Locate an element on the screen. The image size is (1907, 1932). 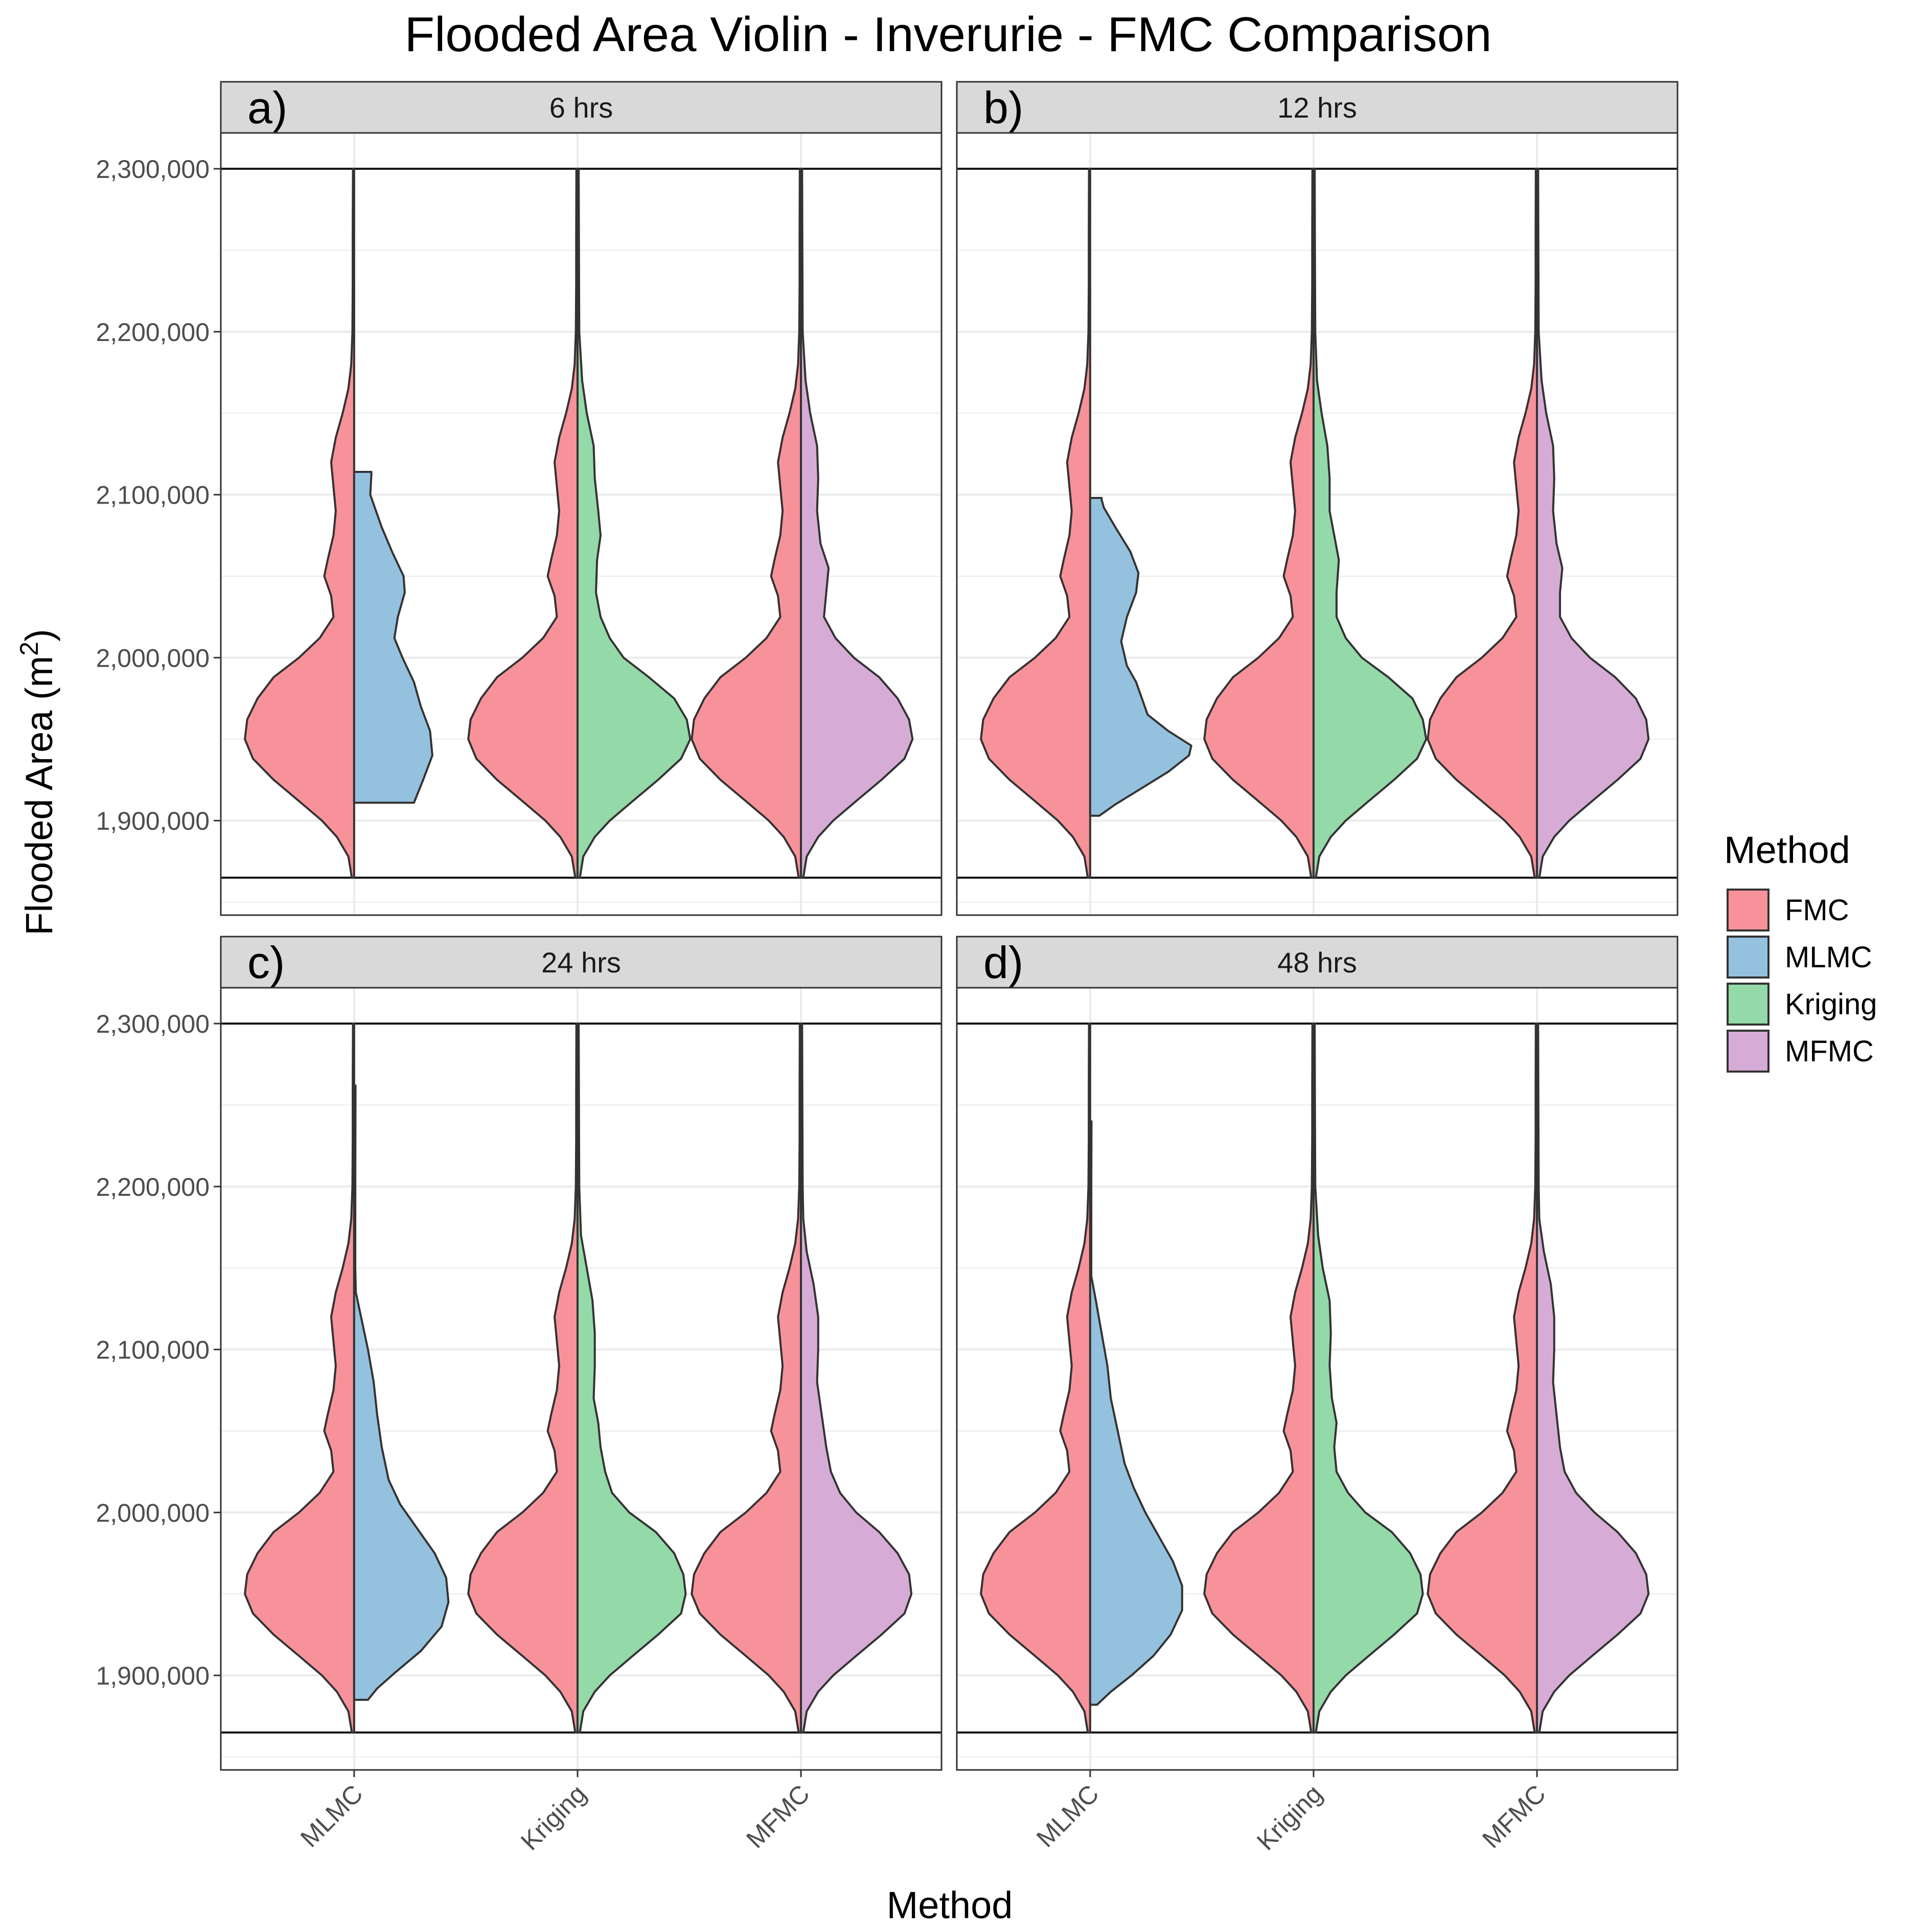
legend-swatch-kriging is located at coordinates (1749, 1004).